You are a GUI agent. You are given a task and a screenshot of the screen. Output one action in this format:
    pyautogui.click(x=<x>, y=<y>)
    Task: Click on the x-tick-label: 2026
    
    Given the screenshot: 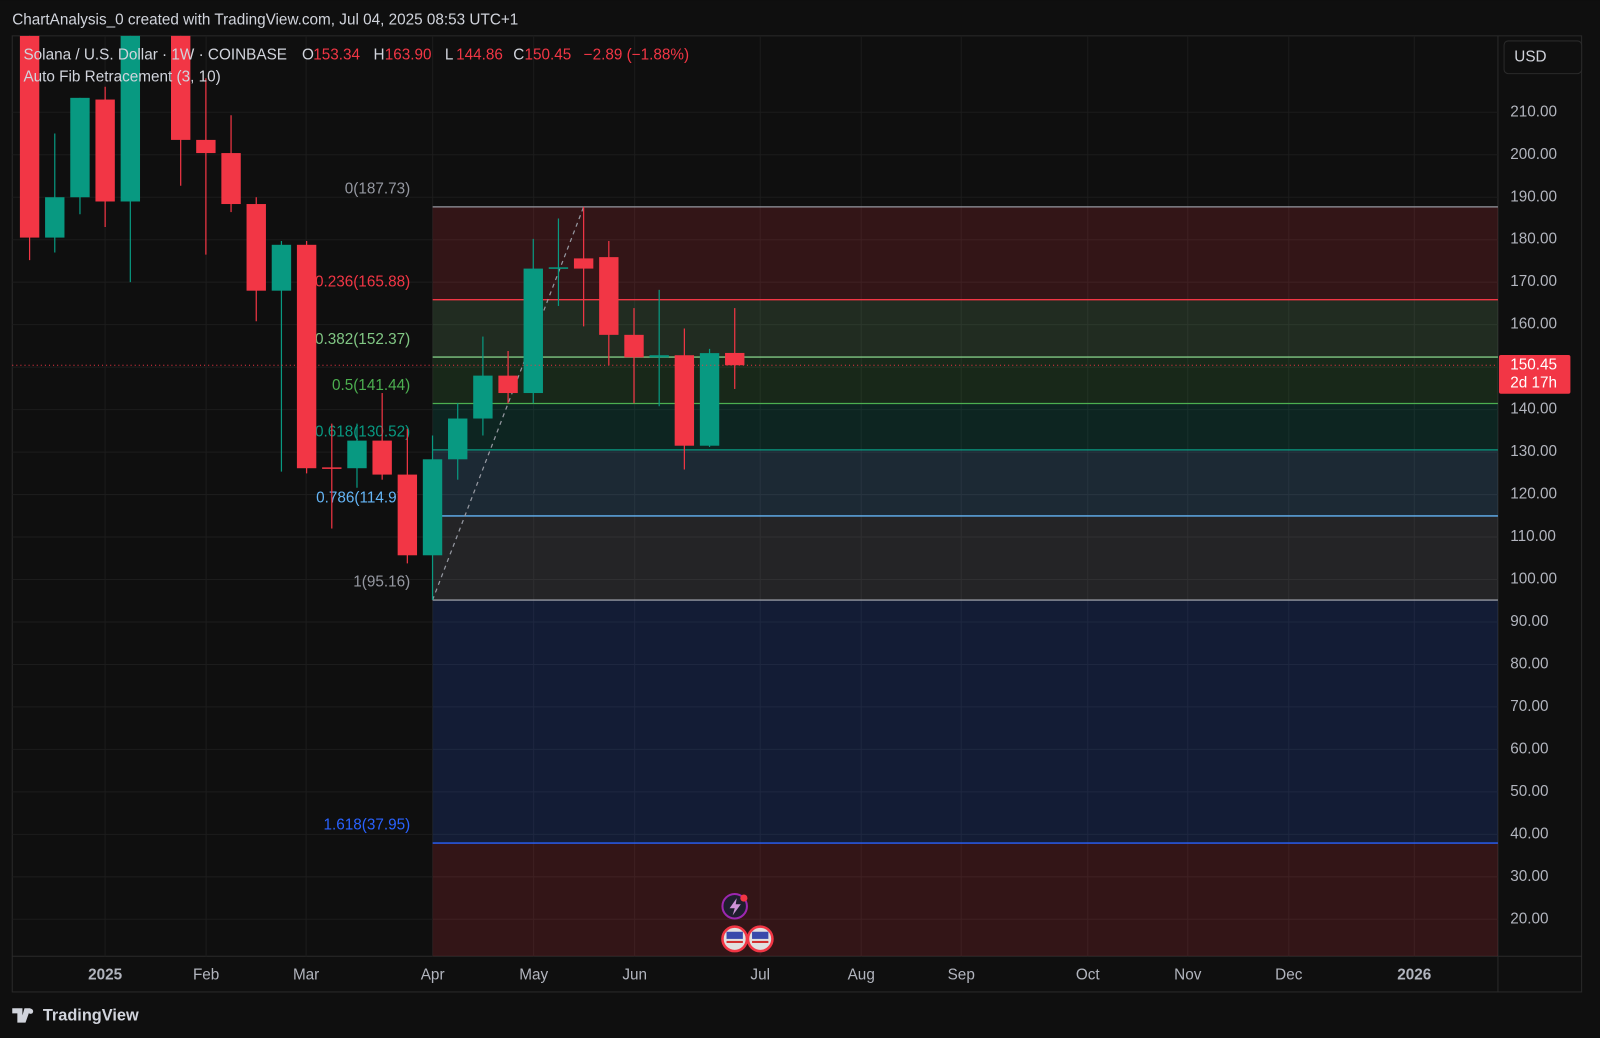 What is the action you would take?
    pyautogui.click(x=1414, y=975)
    